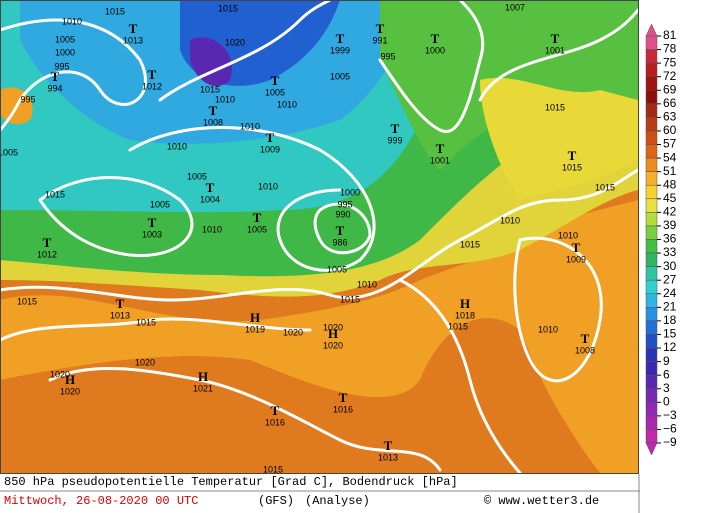 This screenshot has height=513, width=704. Describe the element at coordinates (666, 361) in the screenshot. I see `scale-label: 9` at that location.